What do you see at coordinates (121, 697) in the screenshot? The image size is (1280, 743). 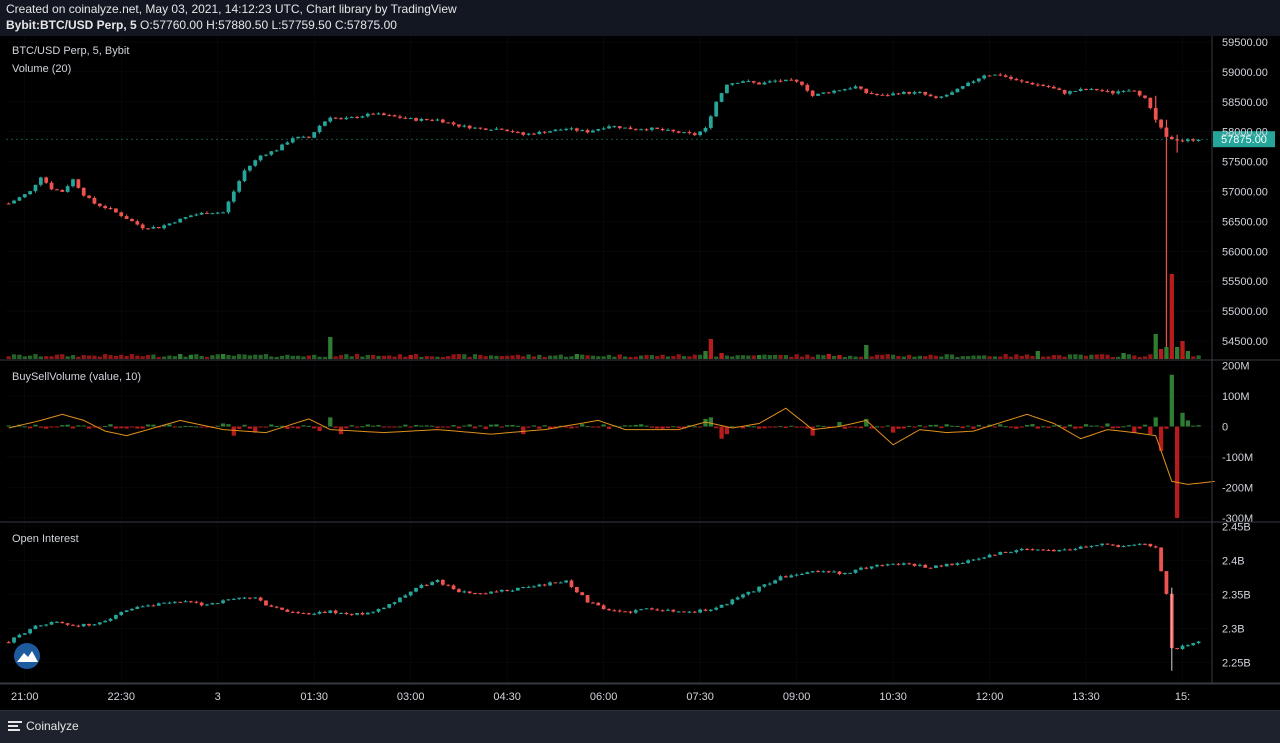 I see `x-tick-label: 22:30` at bounding box center [121, 697].